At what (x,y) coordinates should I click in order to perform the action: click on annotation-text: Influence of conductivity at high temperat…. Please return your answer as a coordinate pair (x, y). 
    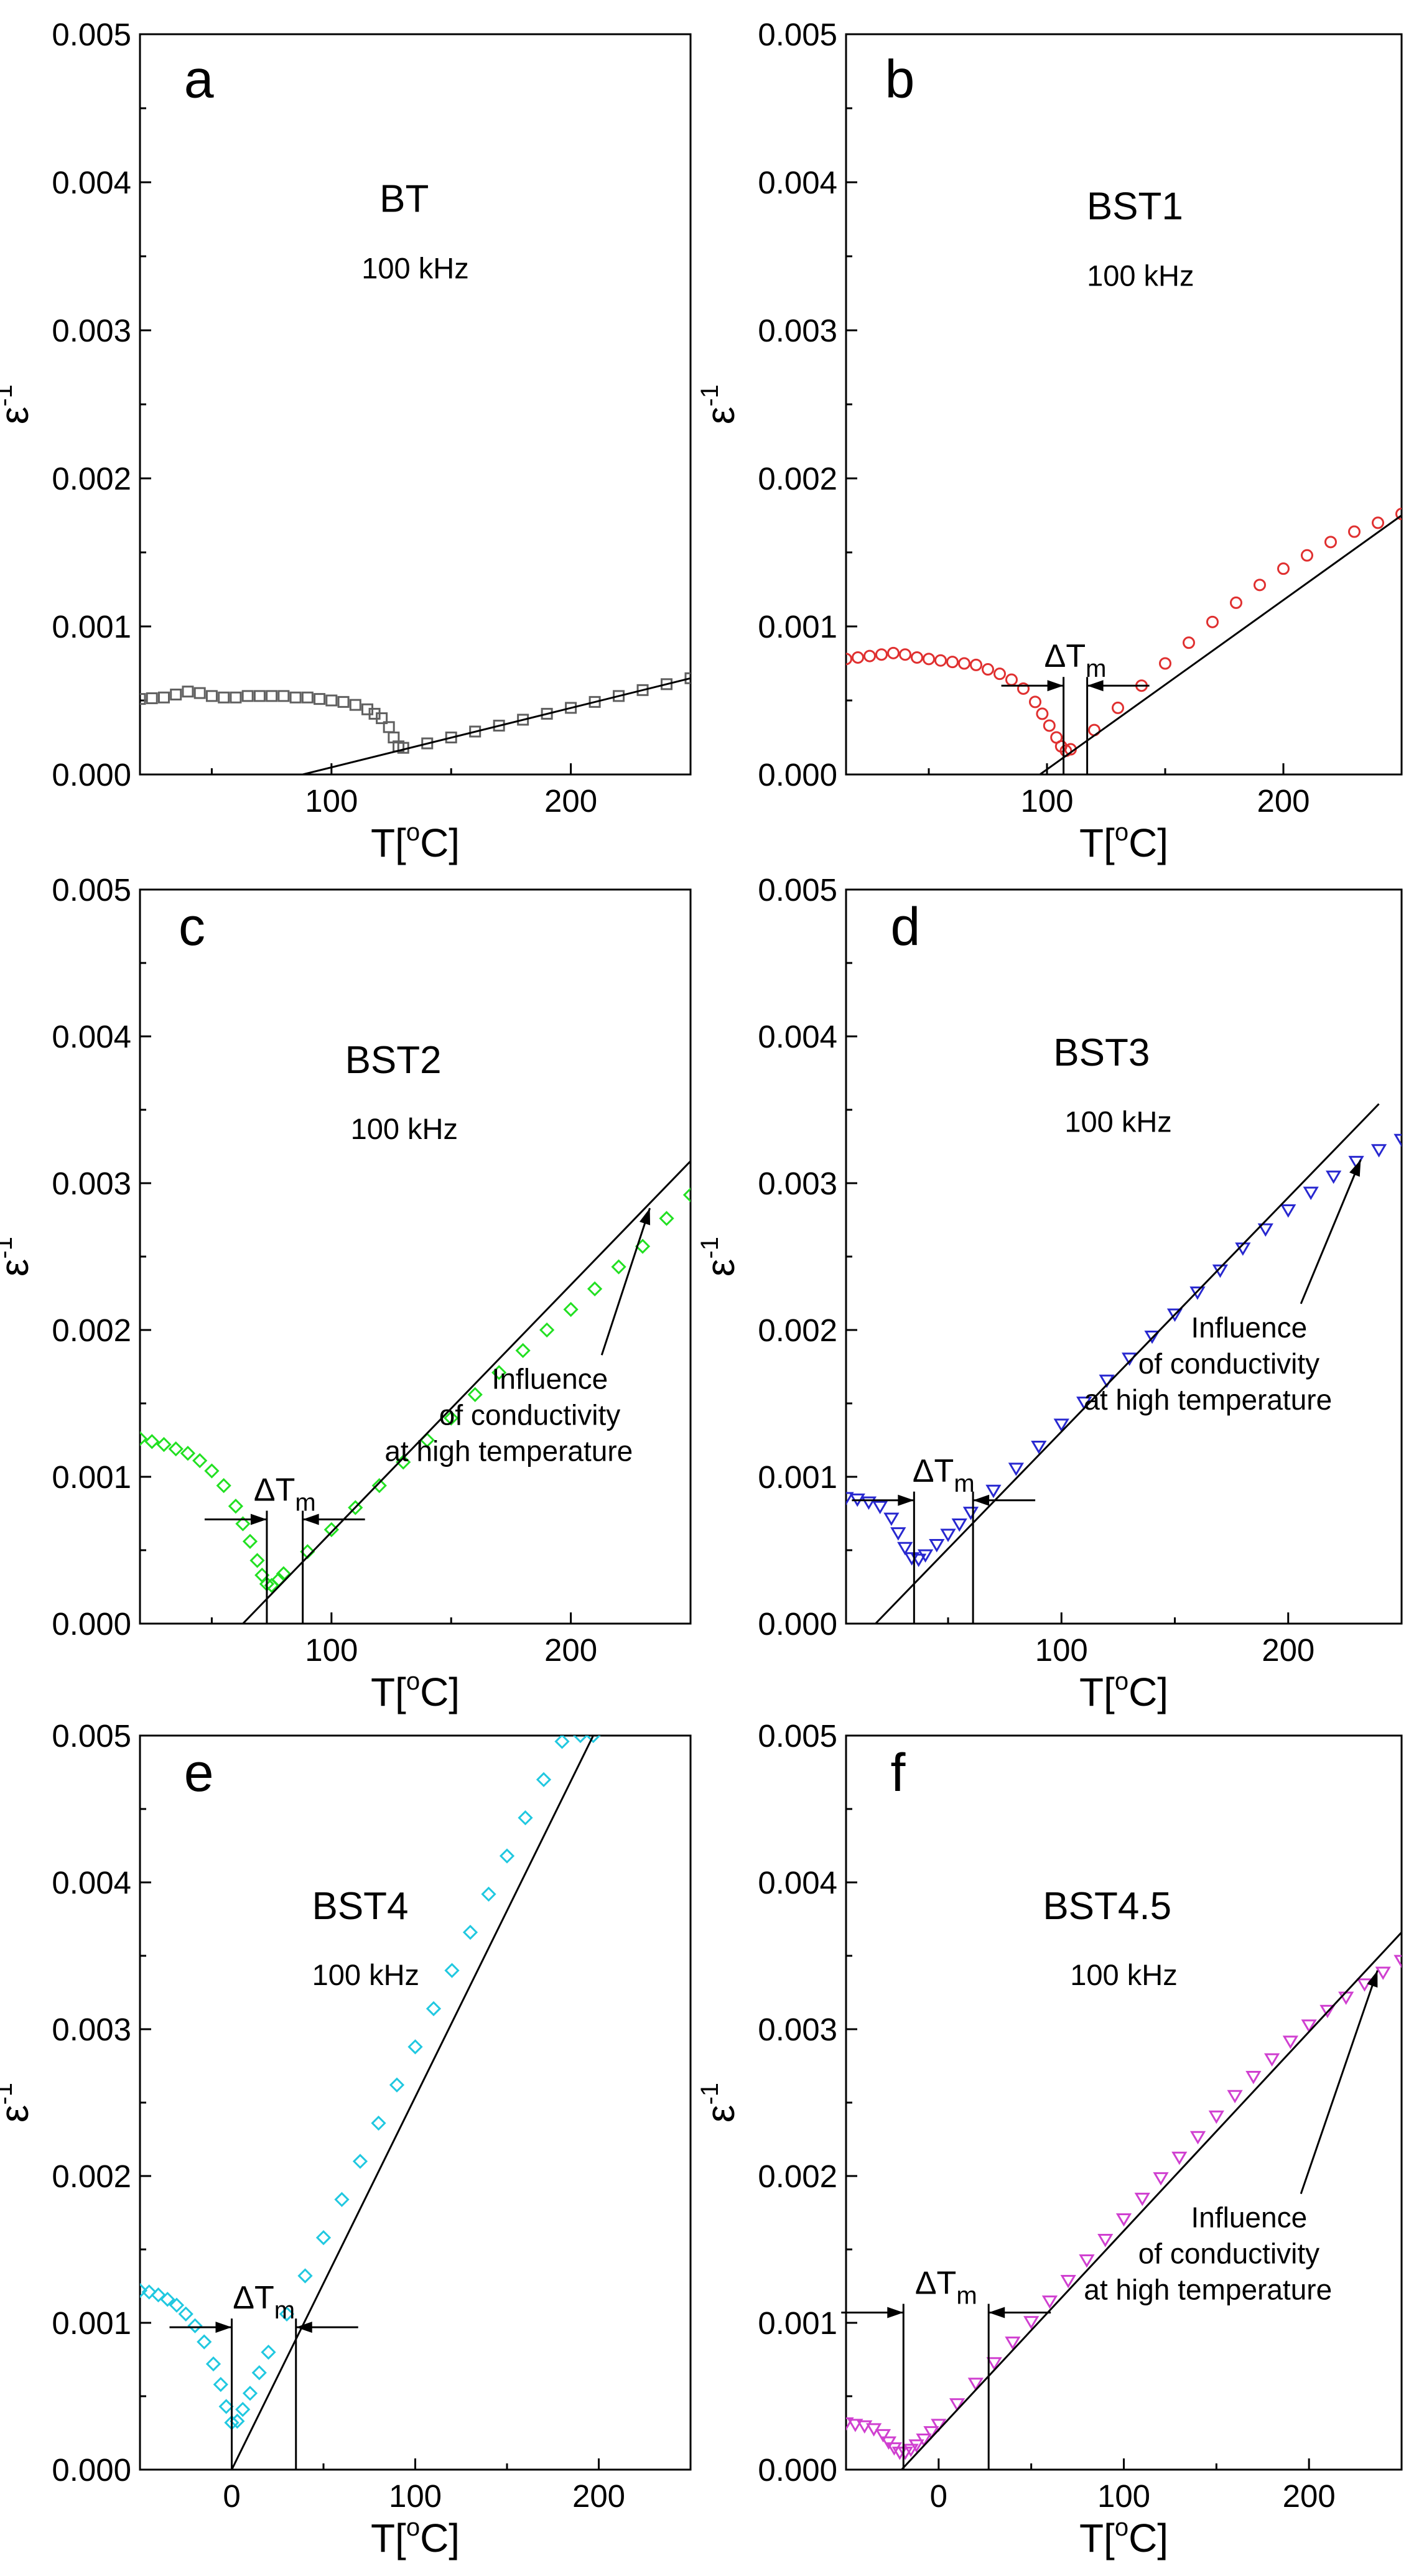
    Looking at the image, I should click on (508, 1414).